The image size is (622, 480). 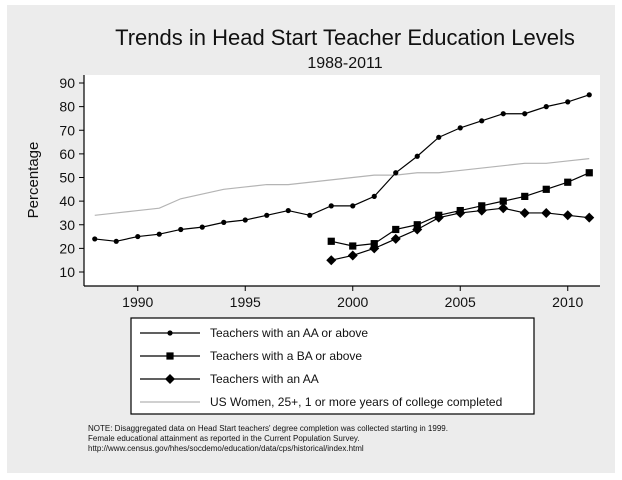 I want to click on series-line-us-women, so click(x=342, y=187).